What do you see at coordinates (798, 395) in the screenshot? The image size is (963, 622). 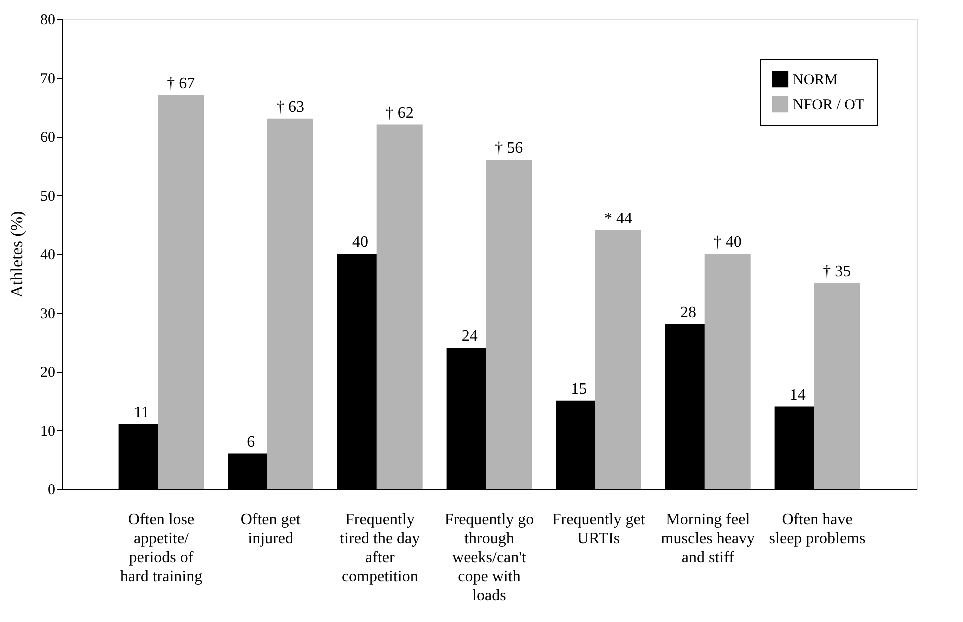 I see `data-label: 14` at bounding box center [798, 395].